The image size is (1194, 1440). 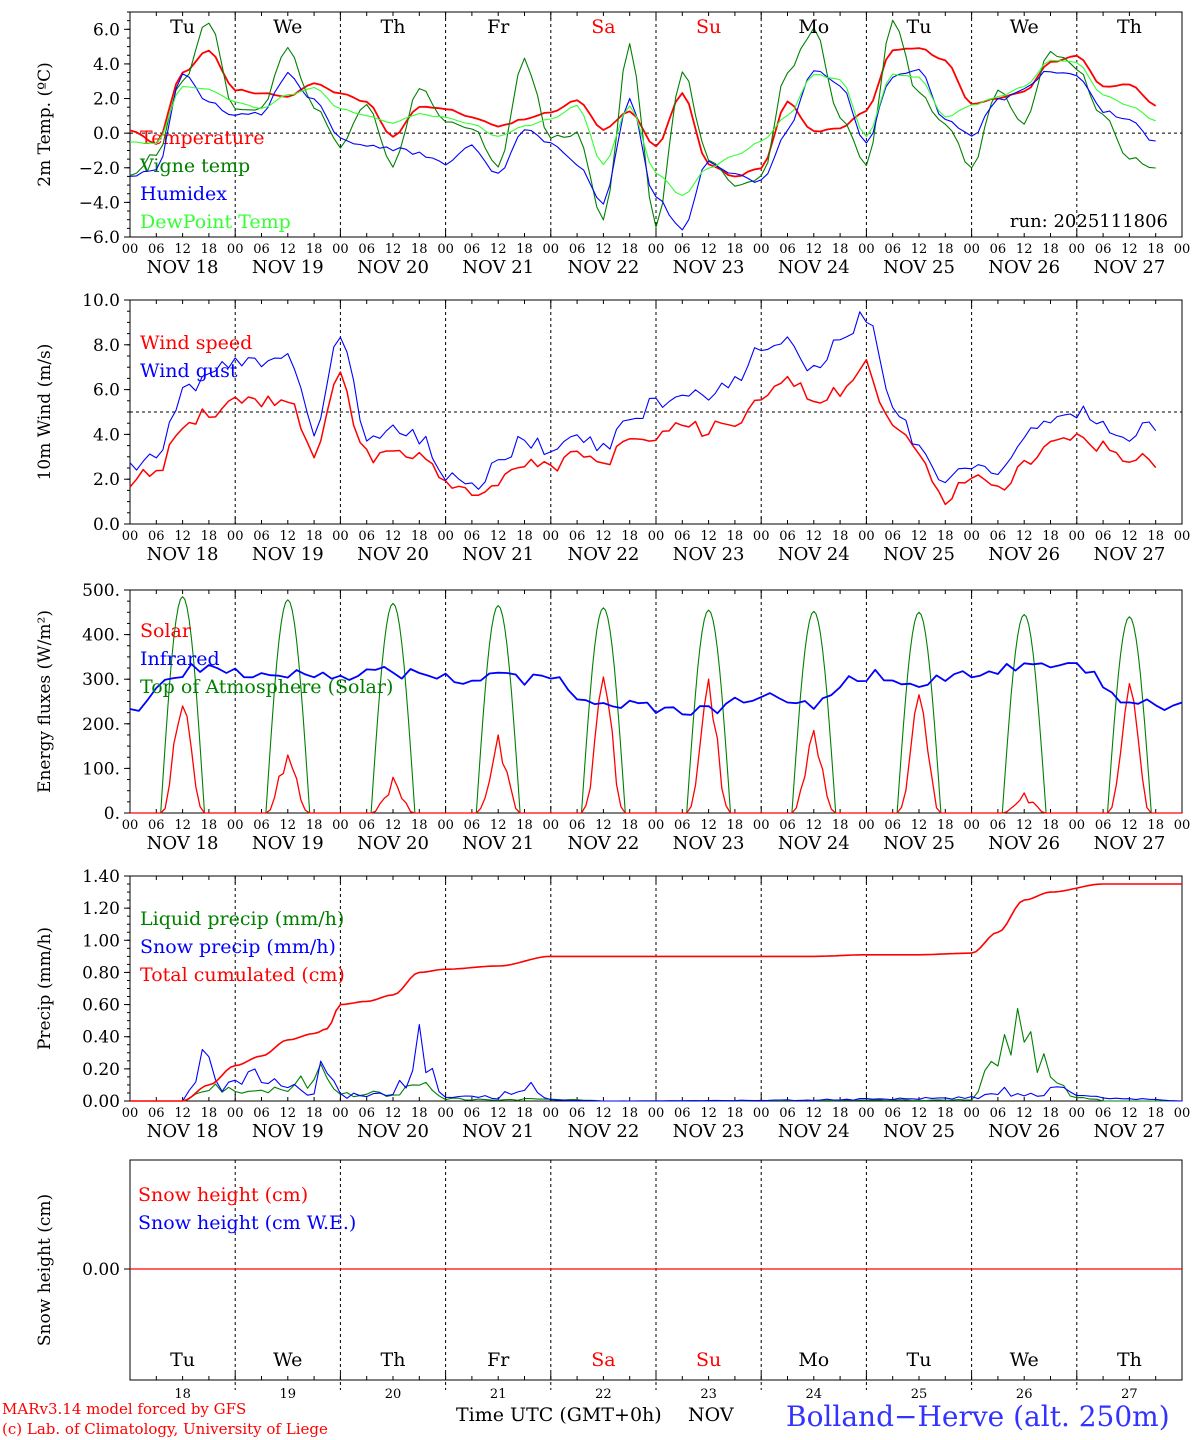 I want to click on y-tick-label: 1.20, so click(x=101, y=909).